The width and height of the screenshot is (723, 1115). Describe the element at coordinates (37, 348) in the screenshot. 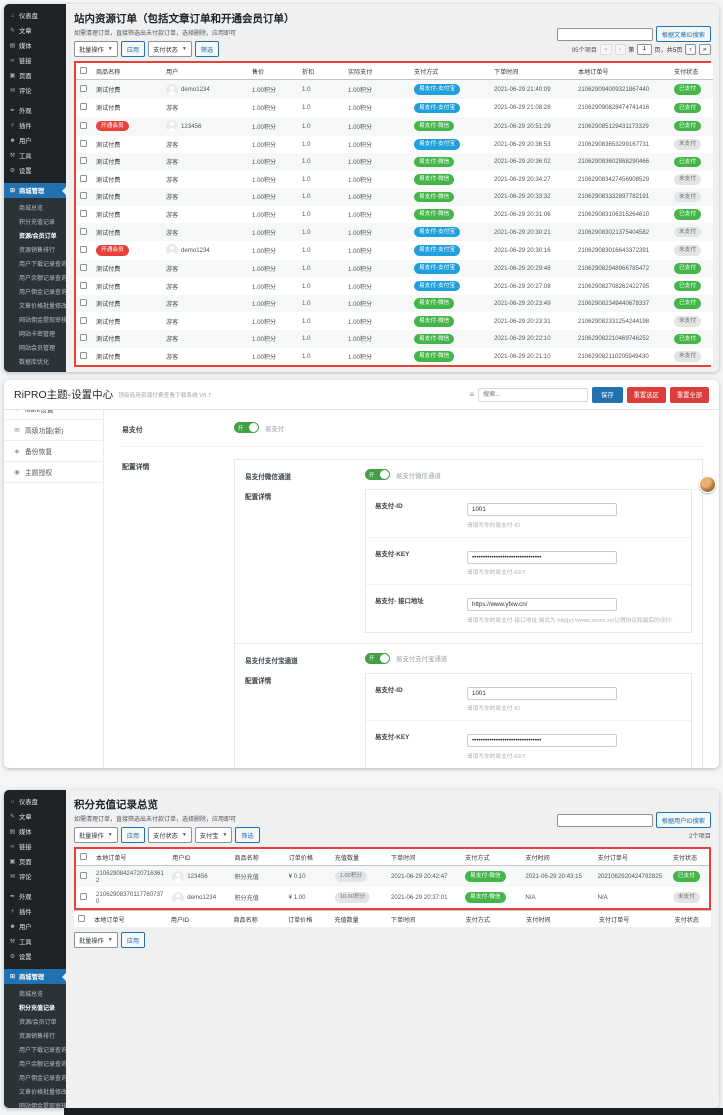

I see `sidebar-subitem: 网站会员管理` at that location.